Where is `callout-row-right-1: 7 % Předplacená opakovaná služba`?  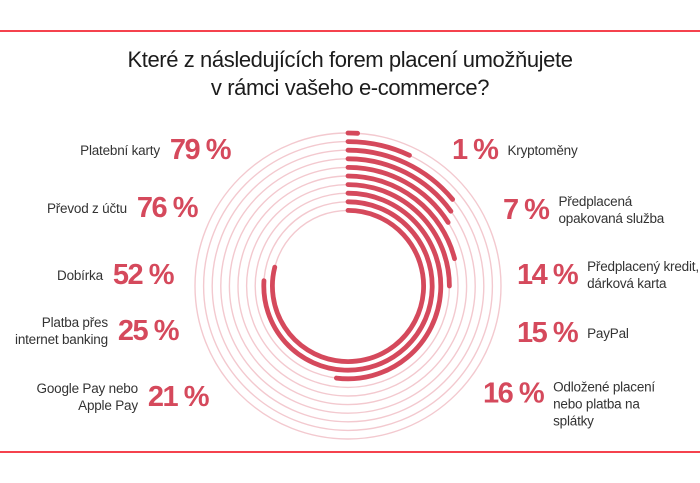 callout-row-right-1: 7 % Předplacená opakovaná služba is located at coordinates (583, 210).